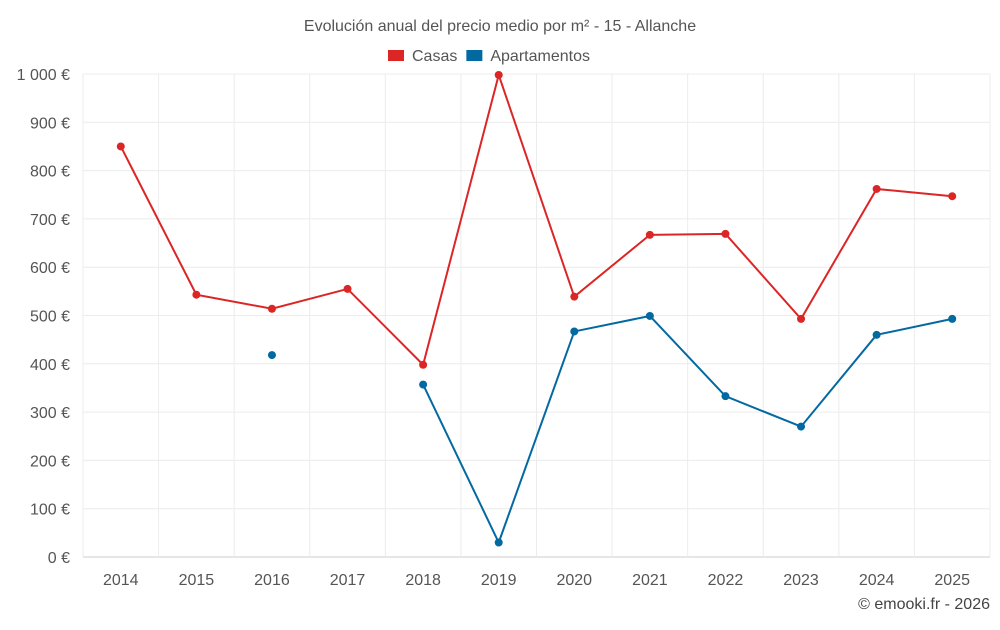 This screenshot has width=1000, height=630. I want to click on y-tick-label: 900 €, so click(50, 123).